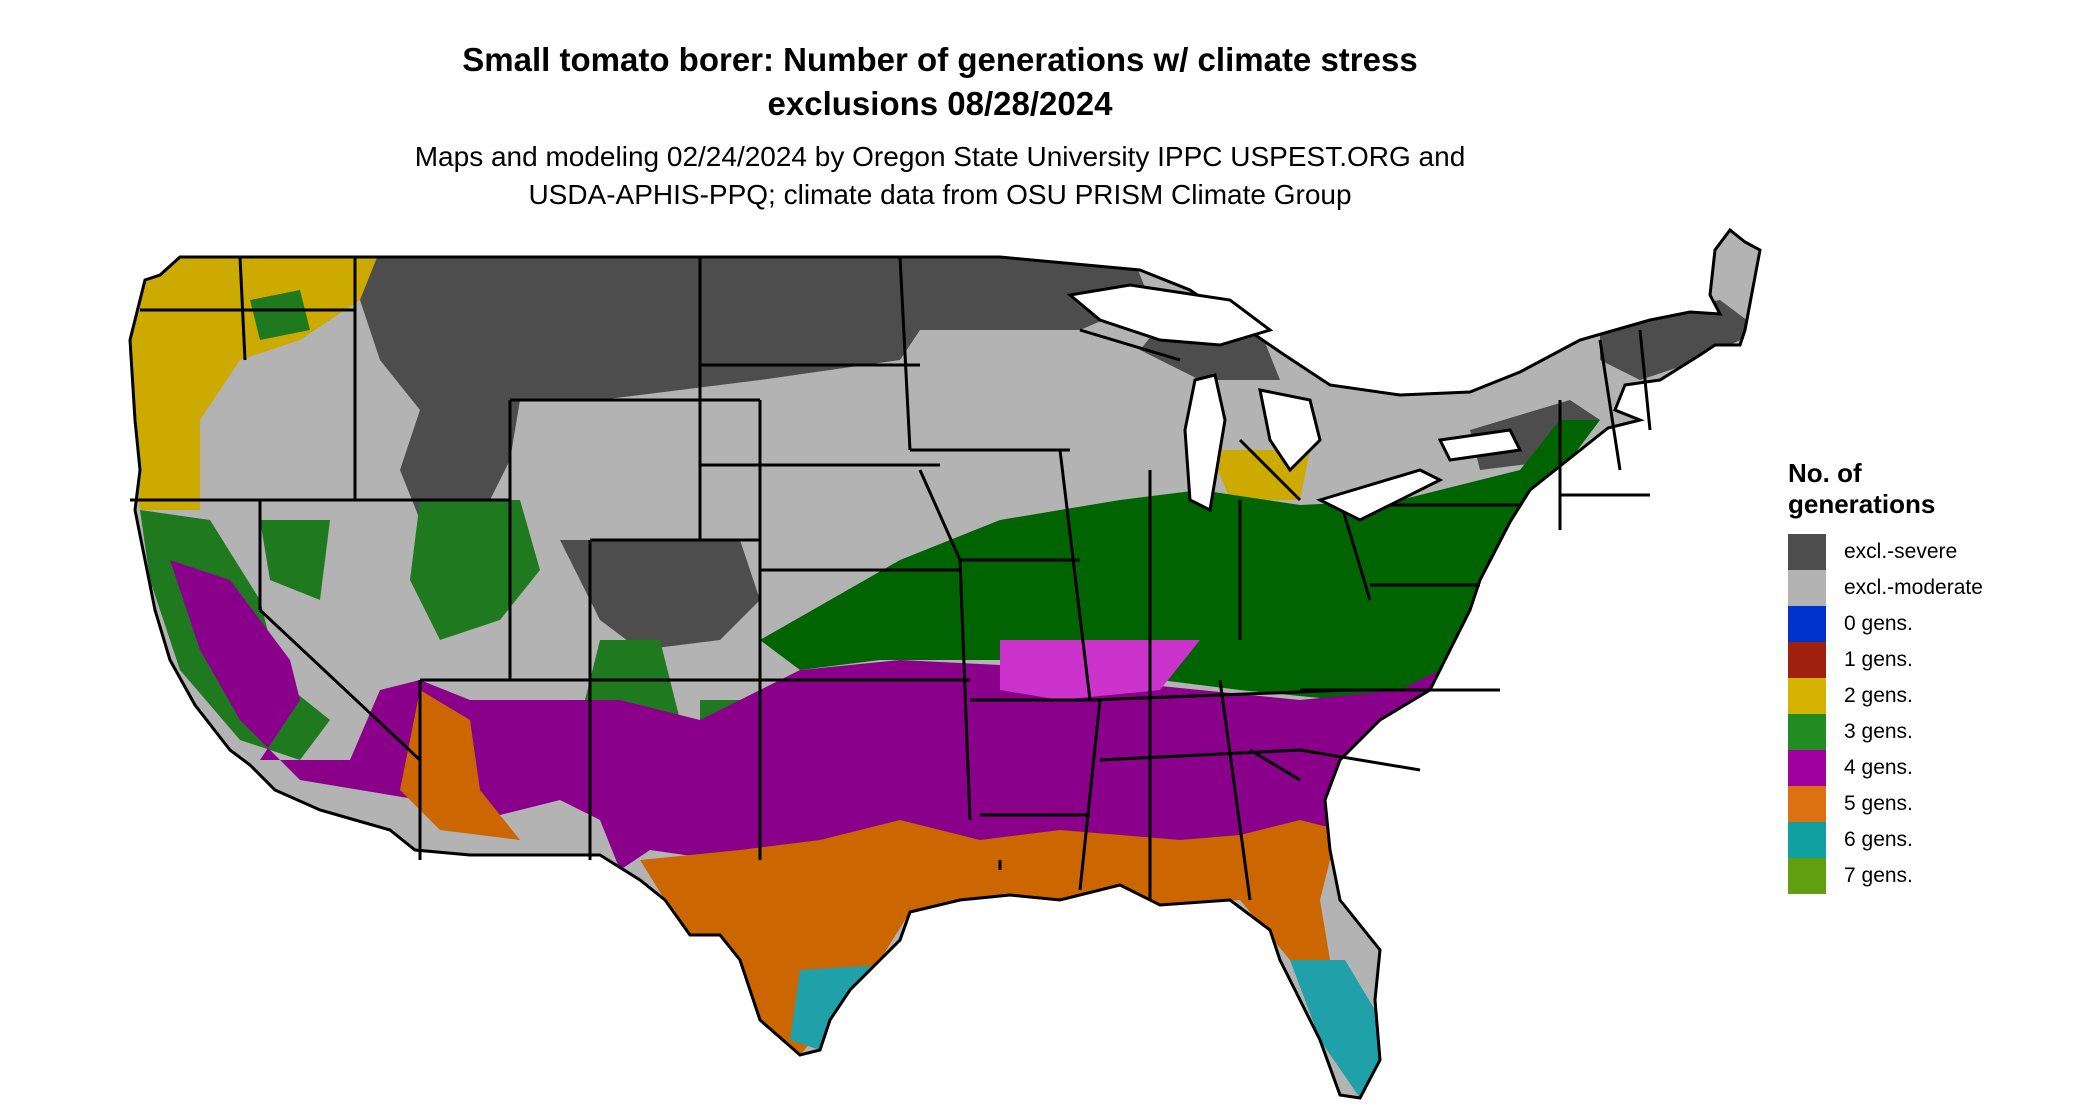 This screenshot has width=2100, height=1116. What do you see at coordinates (1807, 624) in the screenshot?
I see `legend-swatch-0-gens` at bounding box center [1807, 624].